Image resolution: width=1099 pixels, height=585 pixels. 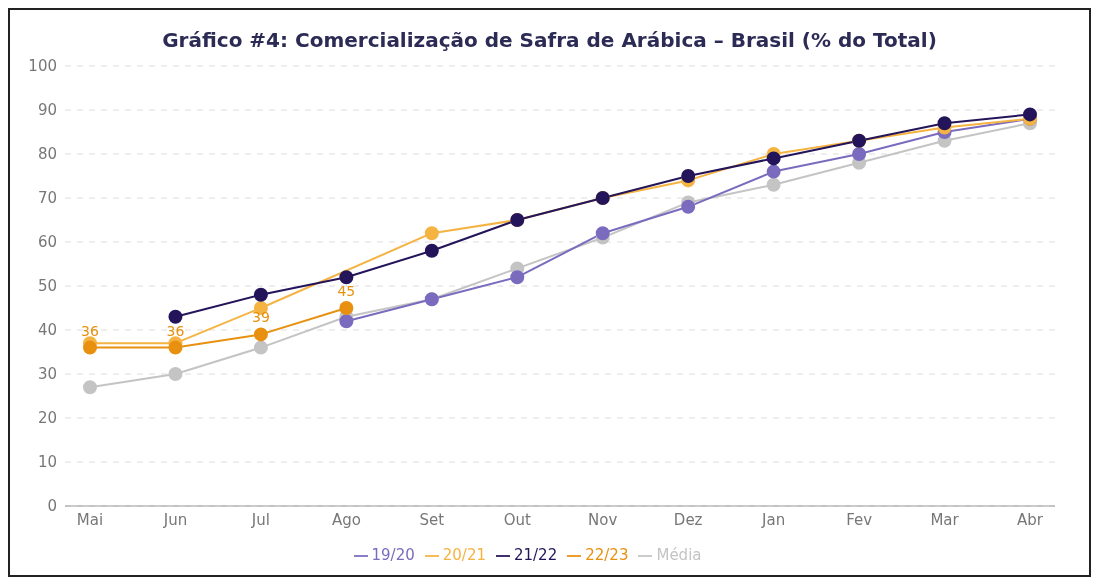 I want to click on x-tick-label: Nov, so click(x=603, y=519).